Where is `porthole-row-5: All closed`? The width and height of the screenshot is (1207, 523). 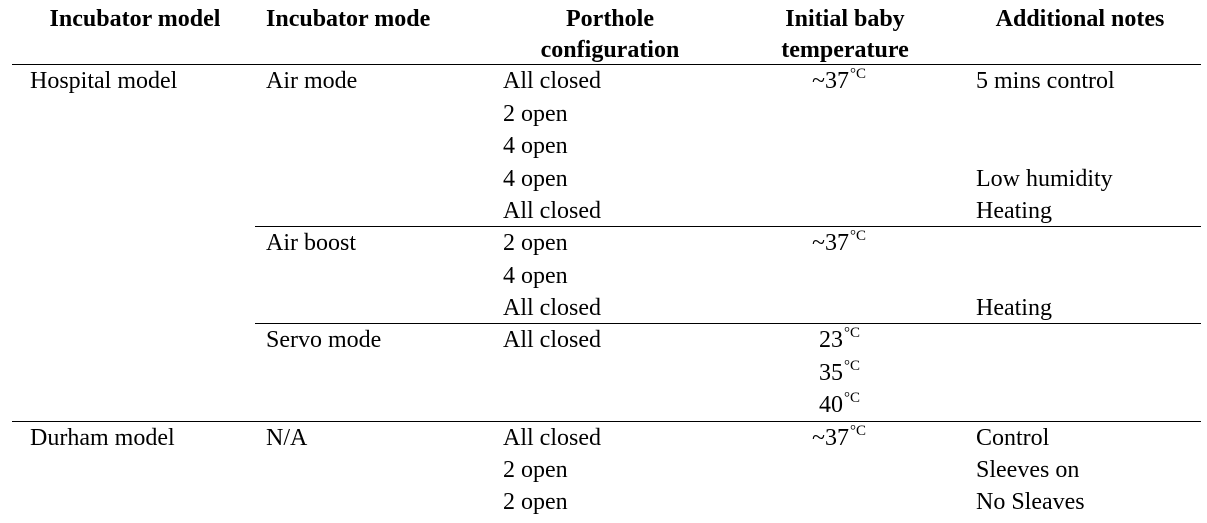 porthole-row-5: All closed is located at coordinates (552, 211).